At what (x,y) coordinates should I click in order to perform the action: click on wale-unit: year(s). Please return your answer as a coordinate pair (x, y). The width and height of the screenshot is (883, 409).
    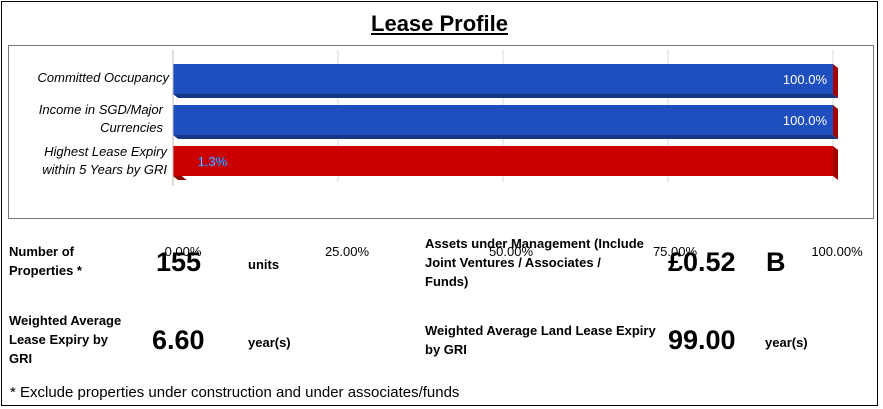
    Looking at the image, I should click on (269, 342).